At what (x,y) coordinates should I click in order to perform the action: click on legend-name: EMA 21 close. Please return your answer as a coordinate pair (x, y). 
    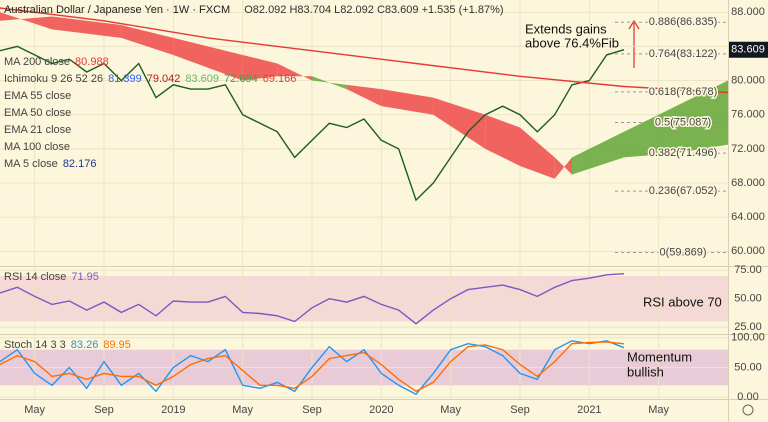
    Looking at the image, I should click on (37, 130).